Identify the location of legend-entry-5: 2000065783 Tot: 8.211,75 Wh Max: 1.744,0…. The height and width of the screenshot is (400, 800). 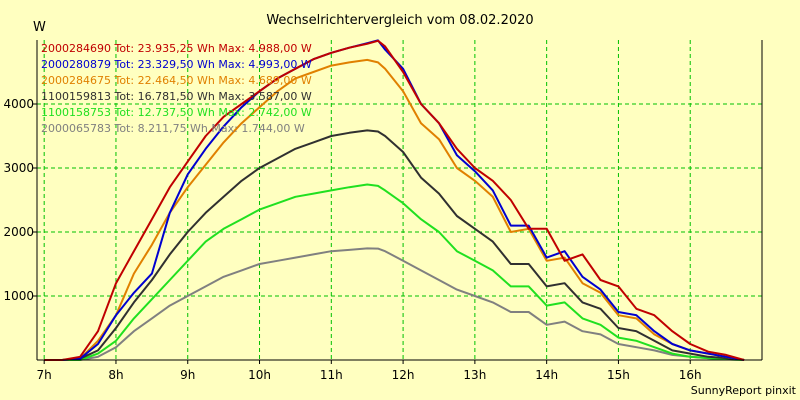
(173, 128).